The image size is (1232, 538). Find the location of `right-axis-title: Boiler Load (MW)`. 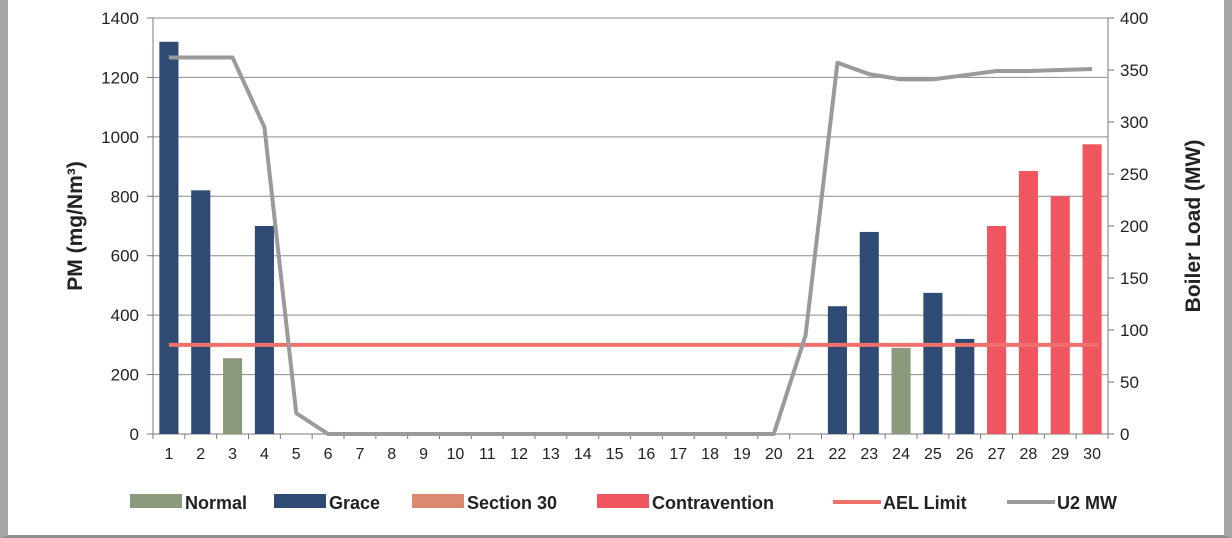

right-axis-title: Boiler Load (MW) is located at coordinates (1193, 226).